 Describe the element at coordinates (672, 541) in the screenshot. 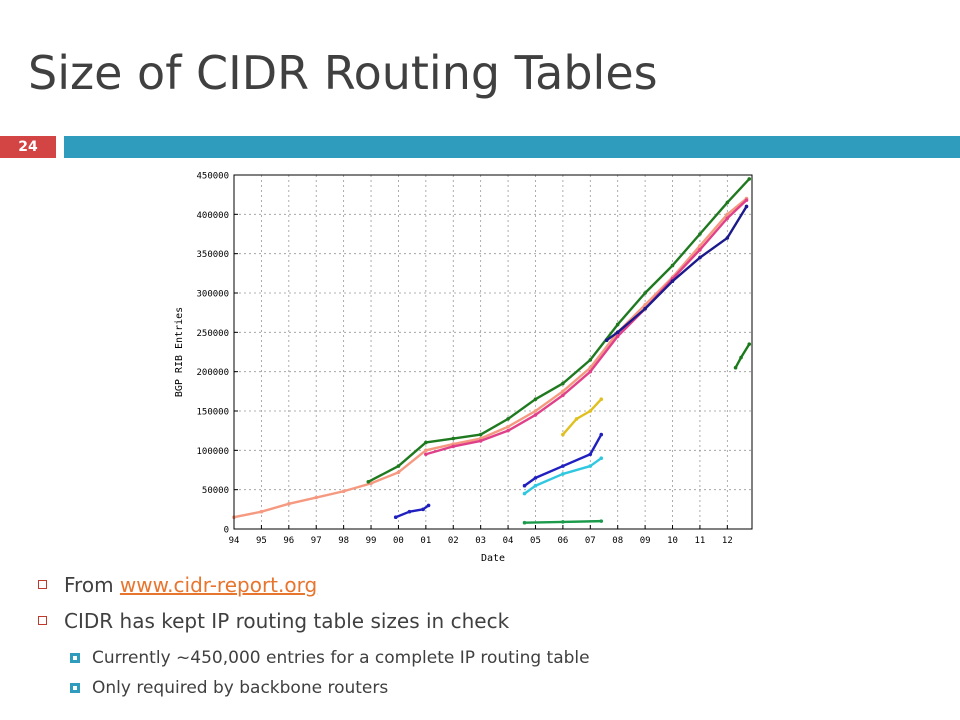

I see `x-tick-label: 10` at that location.